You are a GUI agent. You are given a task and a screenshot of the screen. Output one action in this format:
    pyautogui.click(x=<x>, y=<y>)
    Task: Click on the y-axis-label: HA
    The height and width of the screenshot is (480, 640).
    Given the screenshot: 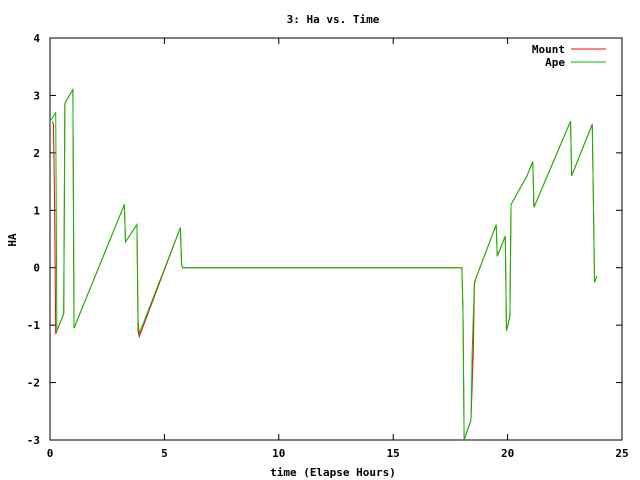 What is the action you would take?
    pyautogui.click(x=12, y=240)
    